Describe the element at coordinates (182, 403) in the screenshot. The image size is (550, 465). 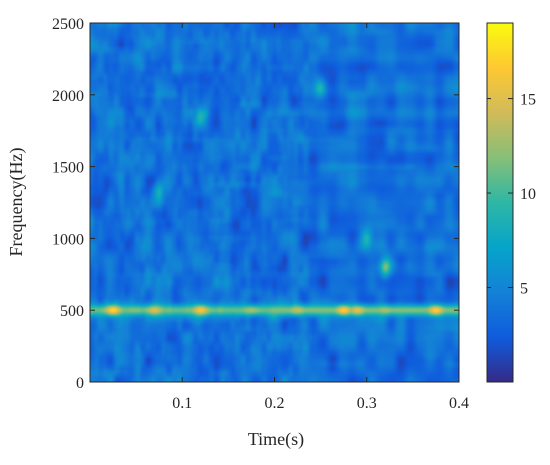
I see `x-tick-label: 0.1` at that location.